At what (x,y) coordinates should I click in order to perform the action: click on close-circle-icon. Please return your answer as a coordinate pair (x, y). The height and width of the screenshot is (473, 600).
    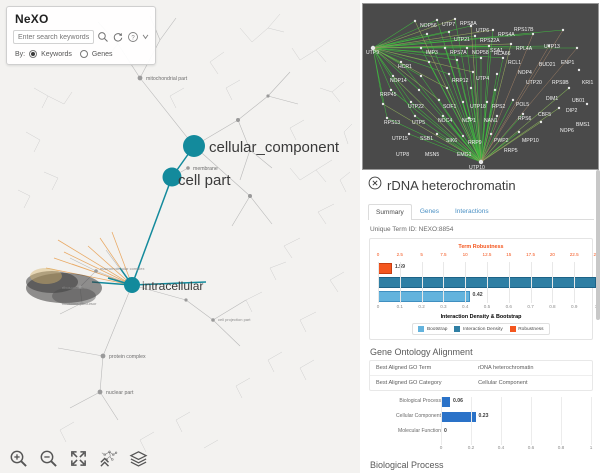
    Looking at the image, I should click on (375, 185).